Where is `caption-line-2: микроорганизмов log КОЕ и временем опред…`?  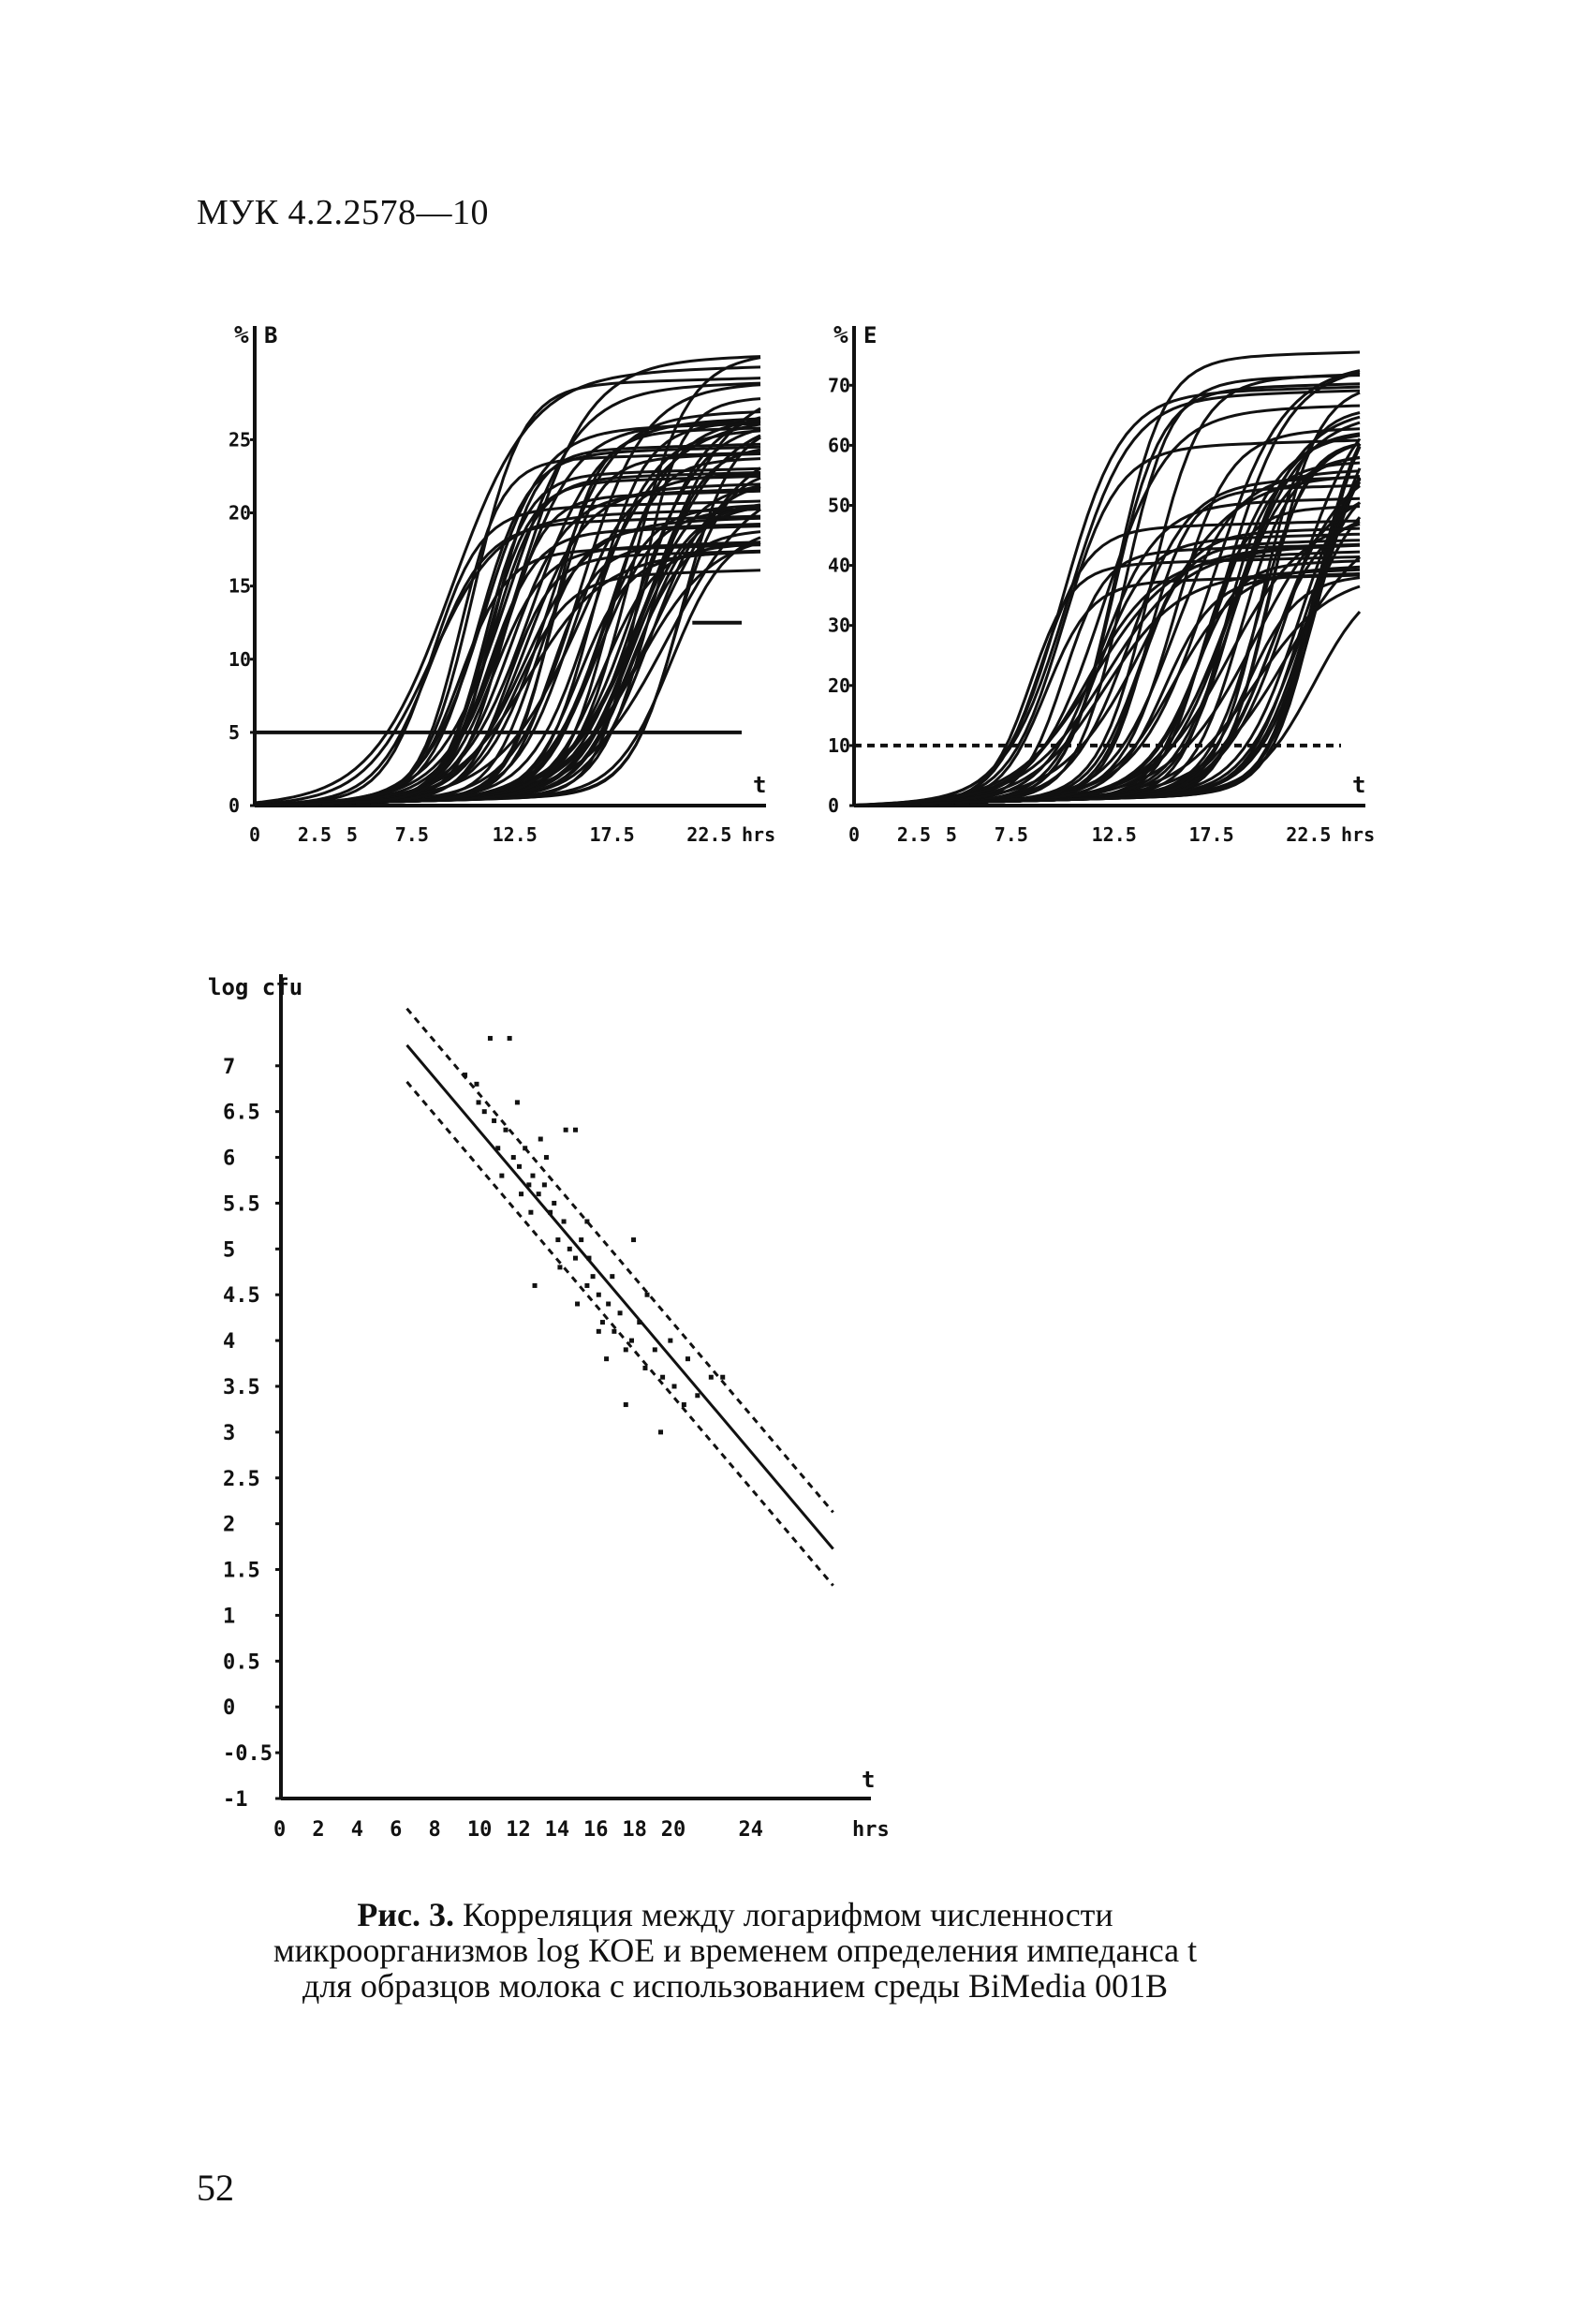
caption-line-2: микроорганизмов log КОЕ и временем опред… is located at coordinates (735, 1951).